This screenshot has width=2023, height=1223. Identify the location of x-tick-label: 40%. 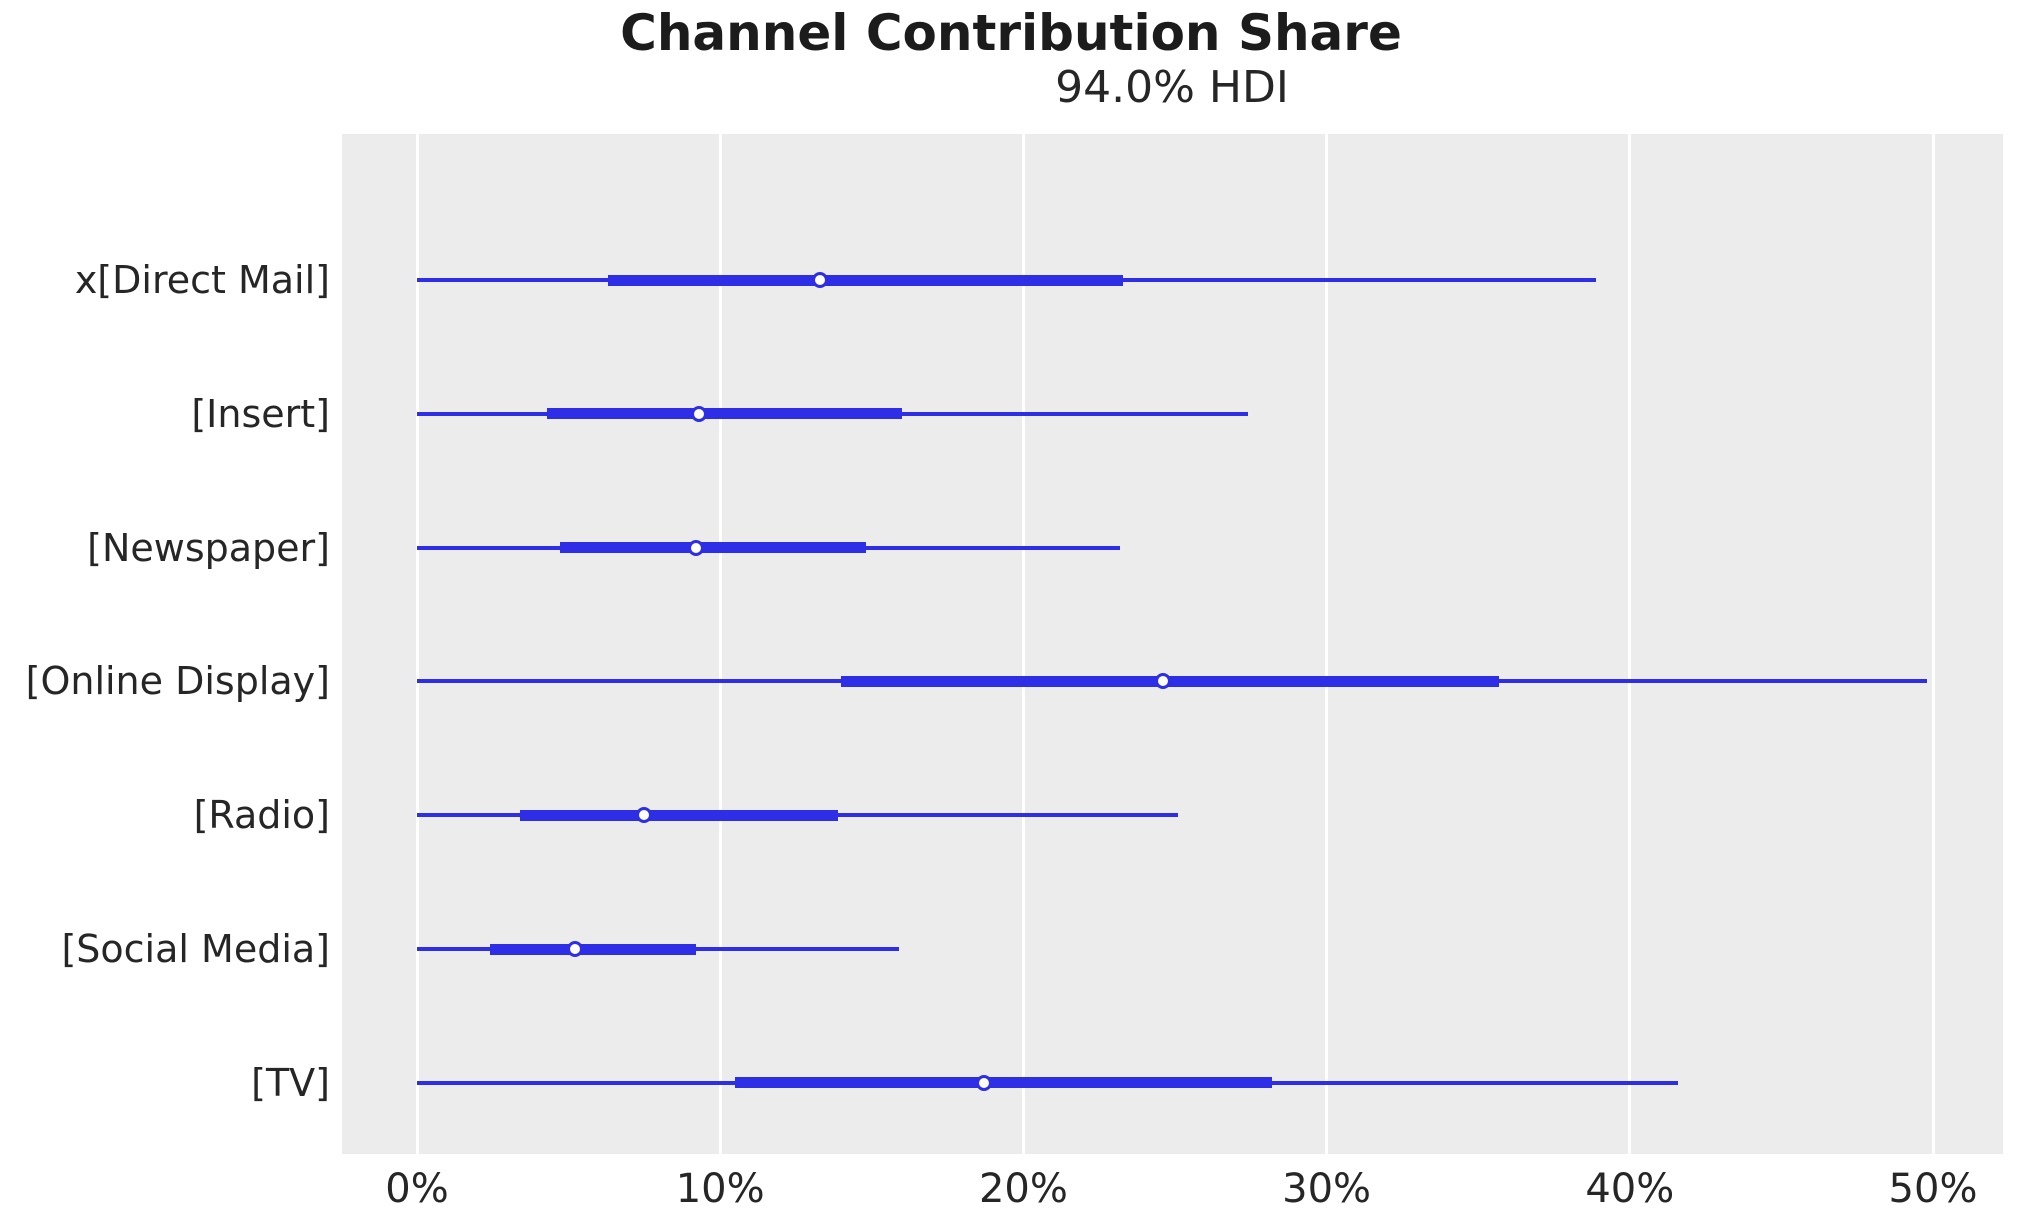
(1630, 1189).